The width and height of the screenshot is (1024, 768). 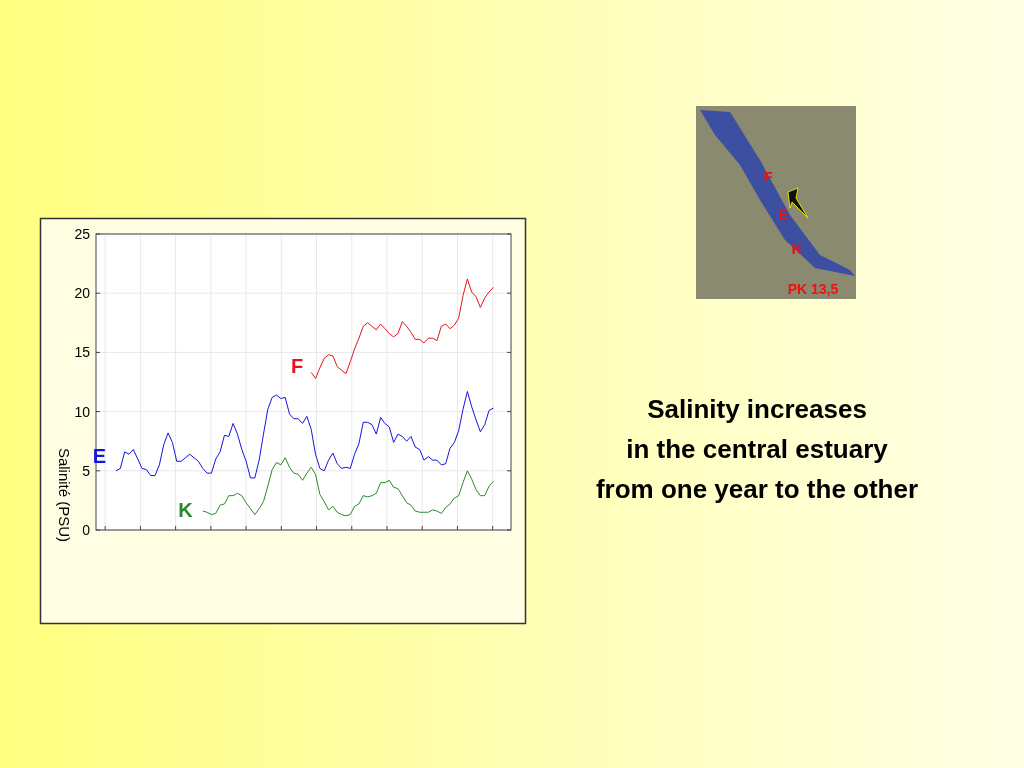 What do you see at coordinates (783, 213) in the screenshot?
I see `text: E` at bounding box center [783, 213].